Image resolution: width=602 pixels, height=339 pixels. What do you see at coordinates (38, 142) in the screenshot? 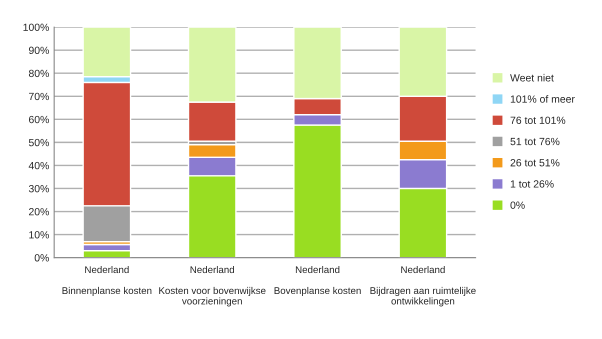
I see `y-tick-label: 50%` at bounding box center [38, 142].